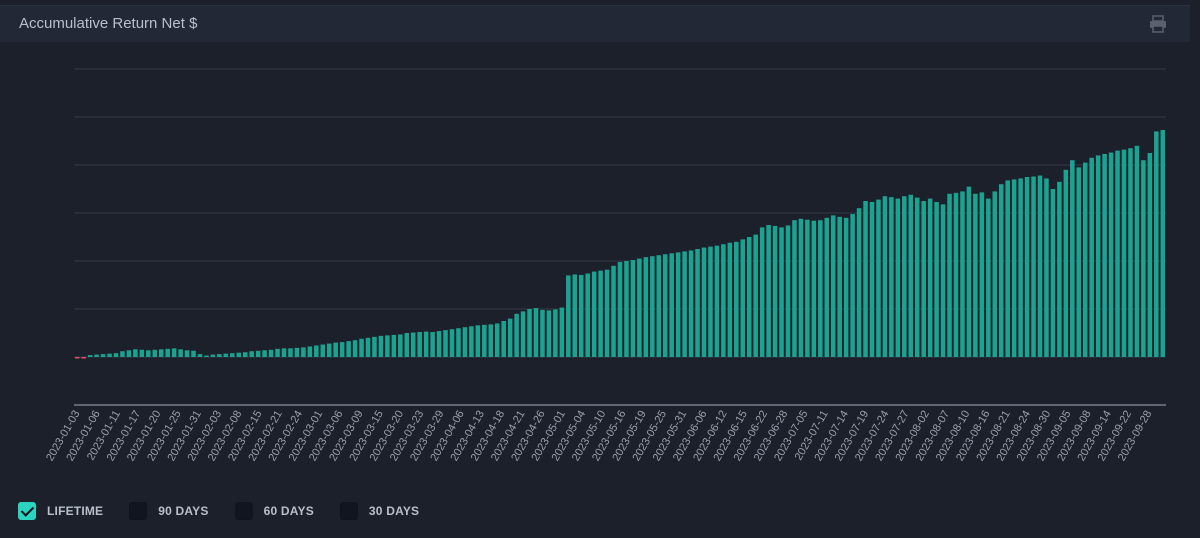 The height and width of the screenshot is (538, 1200). I want to click on 90-days-checkbox, so click(138, 511).